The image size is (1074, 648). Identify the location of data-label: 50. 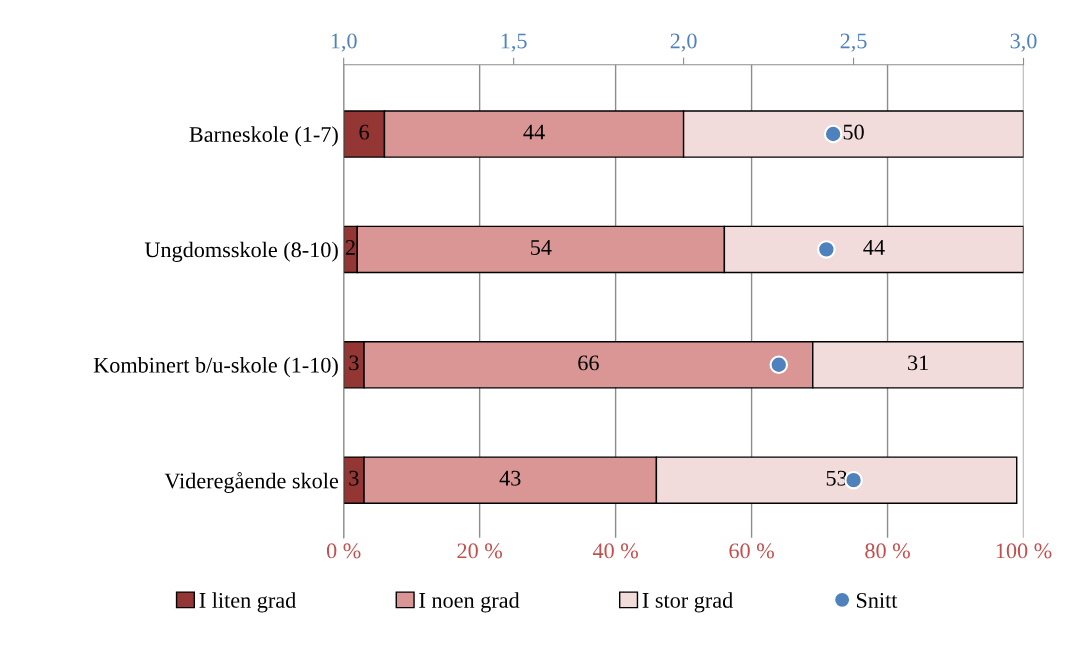
(853, 132).